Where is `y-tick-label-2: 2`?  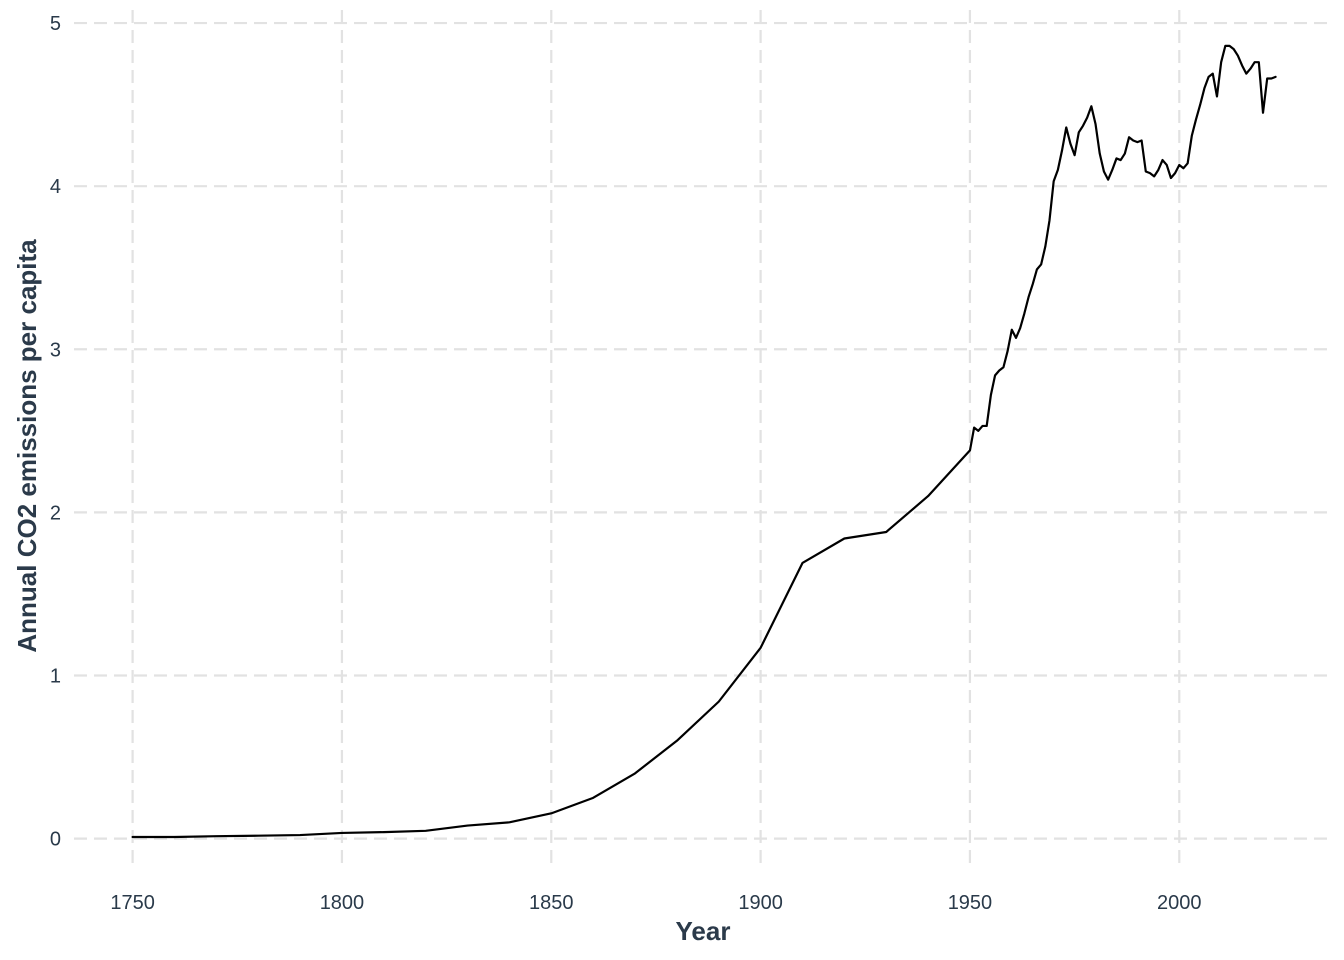
y-tick-label-2: 2 is located at coordinates (55, 513).